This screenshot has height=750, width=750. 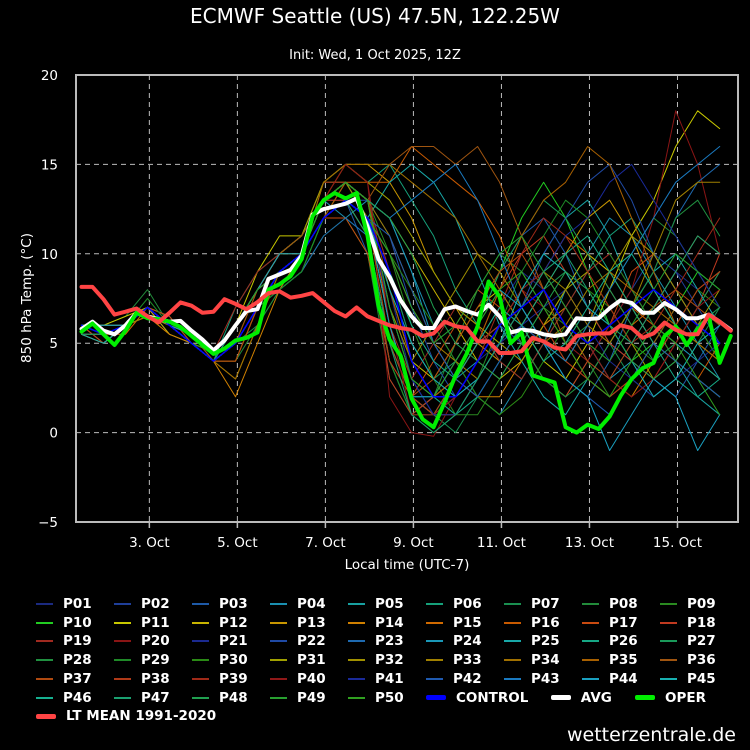 I want to click on legend-label: P29, so click(x=155, y=660).